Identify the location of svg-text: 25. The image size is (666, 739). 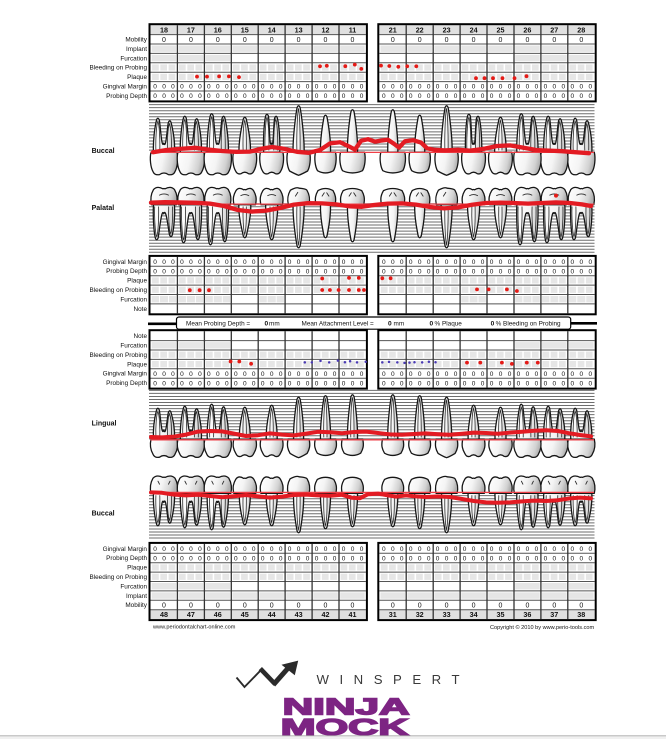
(501, 30).